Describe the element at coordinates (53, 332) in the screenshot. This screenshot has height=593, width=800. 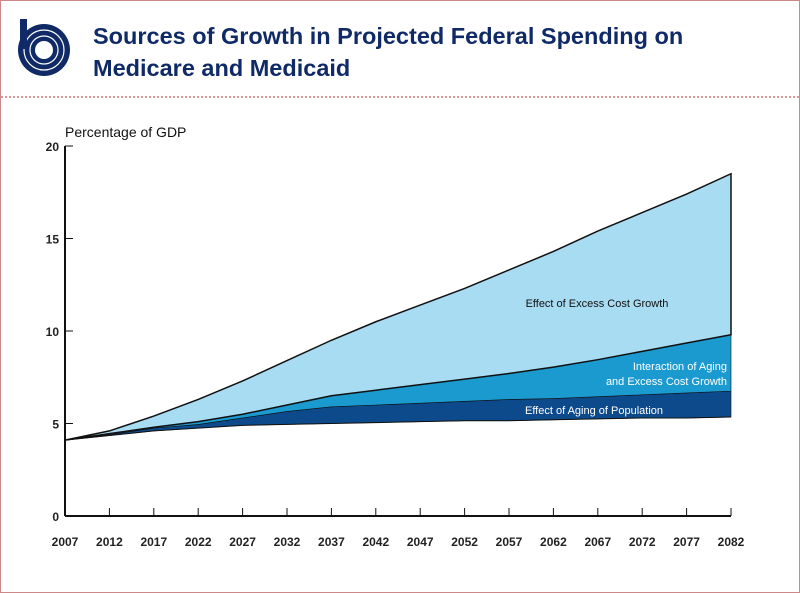
I see `y-tick-label: 10` at that location.